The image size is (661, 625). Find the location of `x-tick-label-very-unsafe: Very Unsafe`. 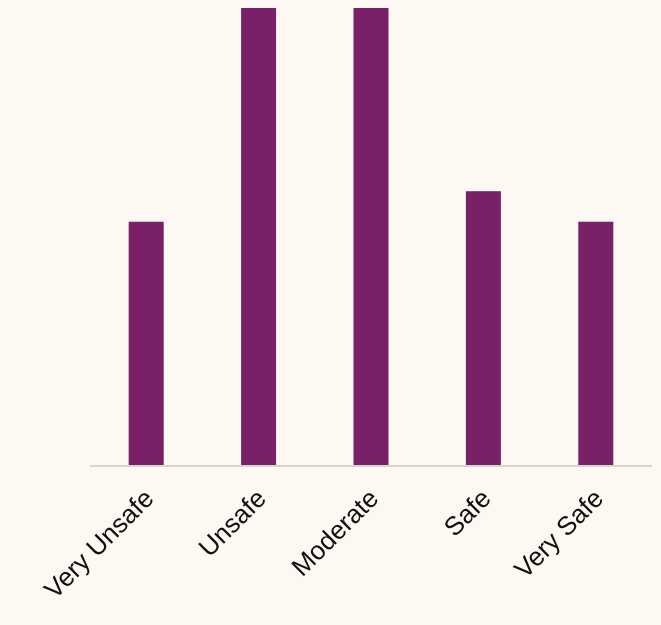

x-tick-label-very-unsafe: Very Unsafe is located at coordinates (98, 543).